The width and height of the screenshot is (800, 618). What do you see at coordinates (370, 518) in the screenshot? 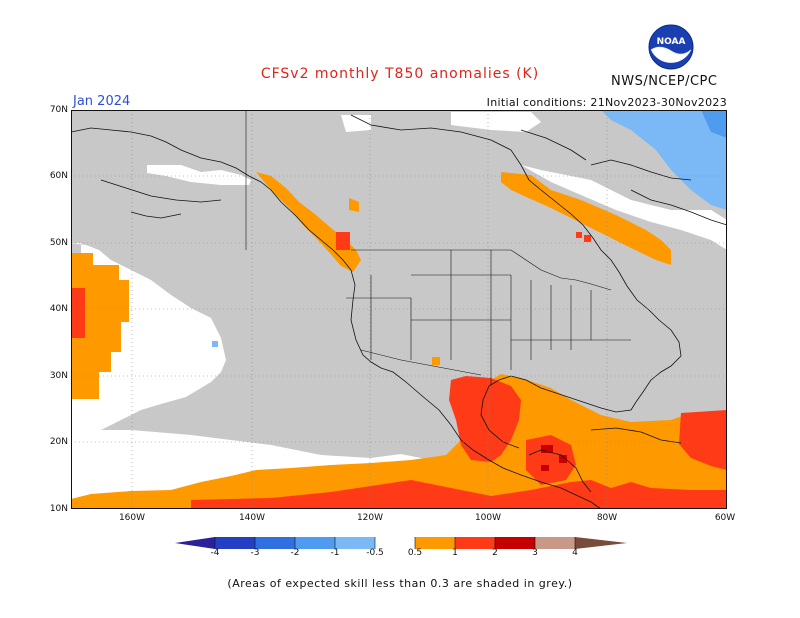
I see `lon-tick: 120W` at bounding box center [370, 518].